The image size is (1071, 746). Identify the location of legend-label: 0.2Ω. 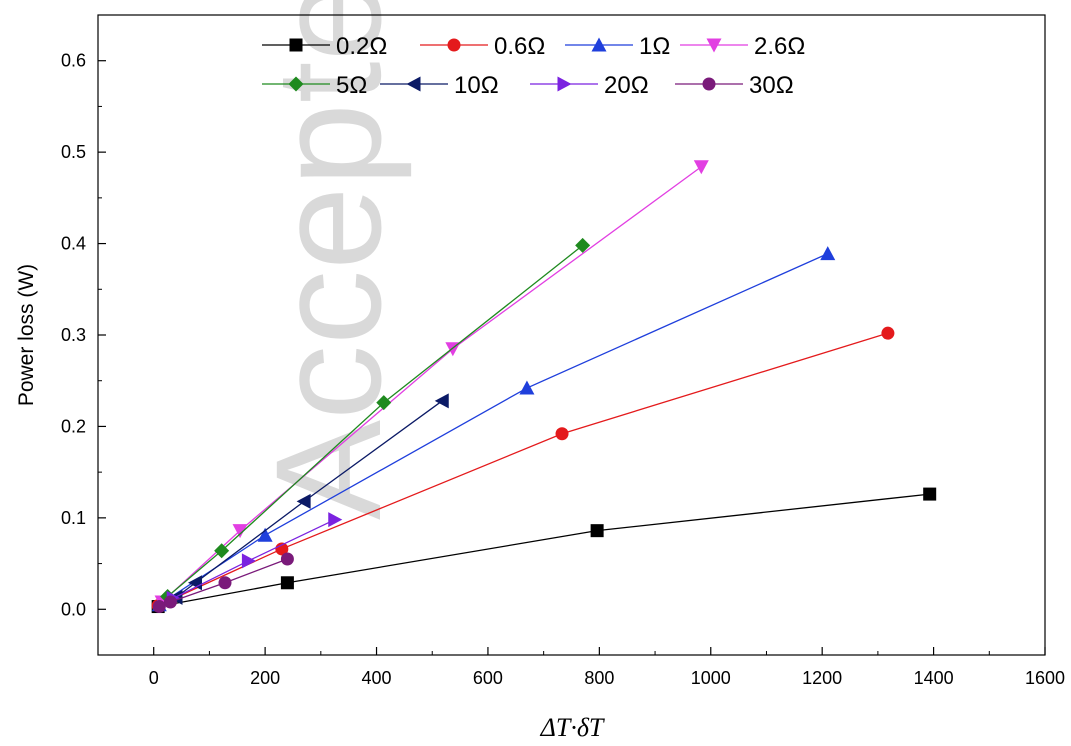
(361, 46).